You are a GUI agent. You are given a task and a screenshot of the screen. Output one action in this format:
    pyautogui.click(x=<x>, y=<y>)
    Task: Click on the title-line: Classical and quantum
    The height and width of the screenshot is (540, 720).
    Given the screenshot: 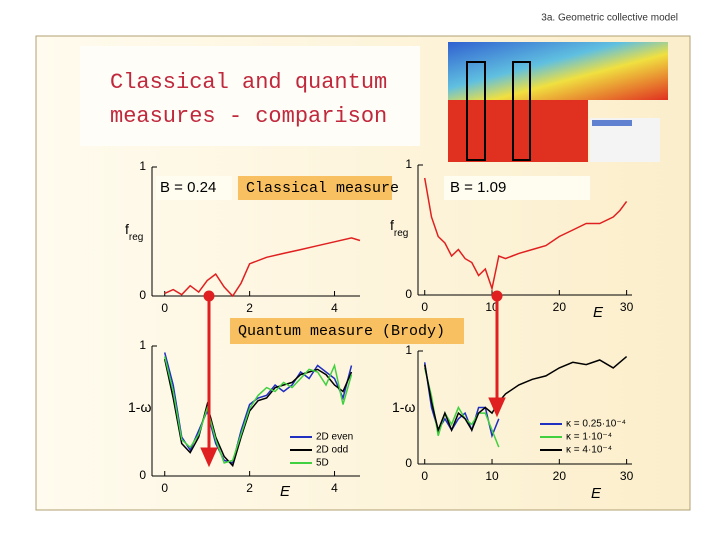 What is the action you would take?
    pyautogui.click(x=248, y=82)
    